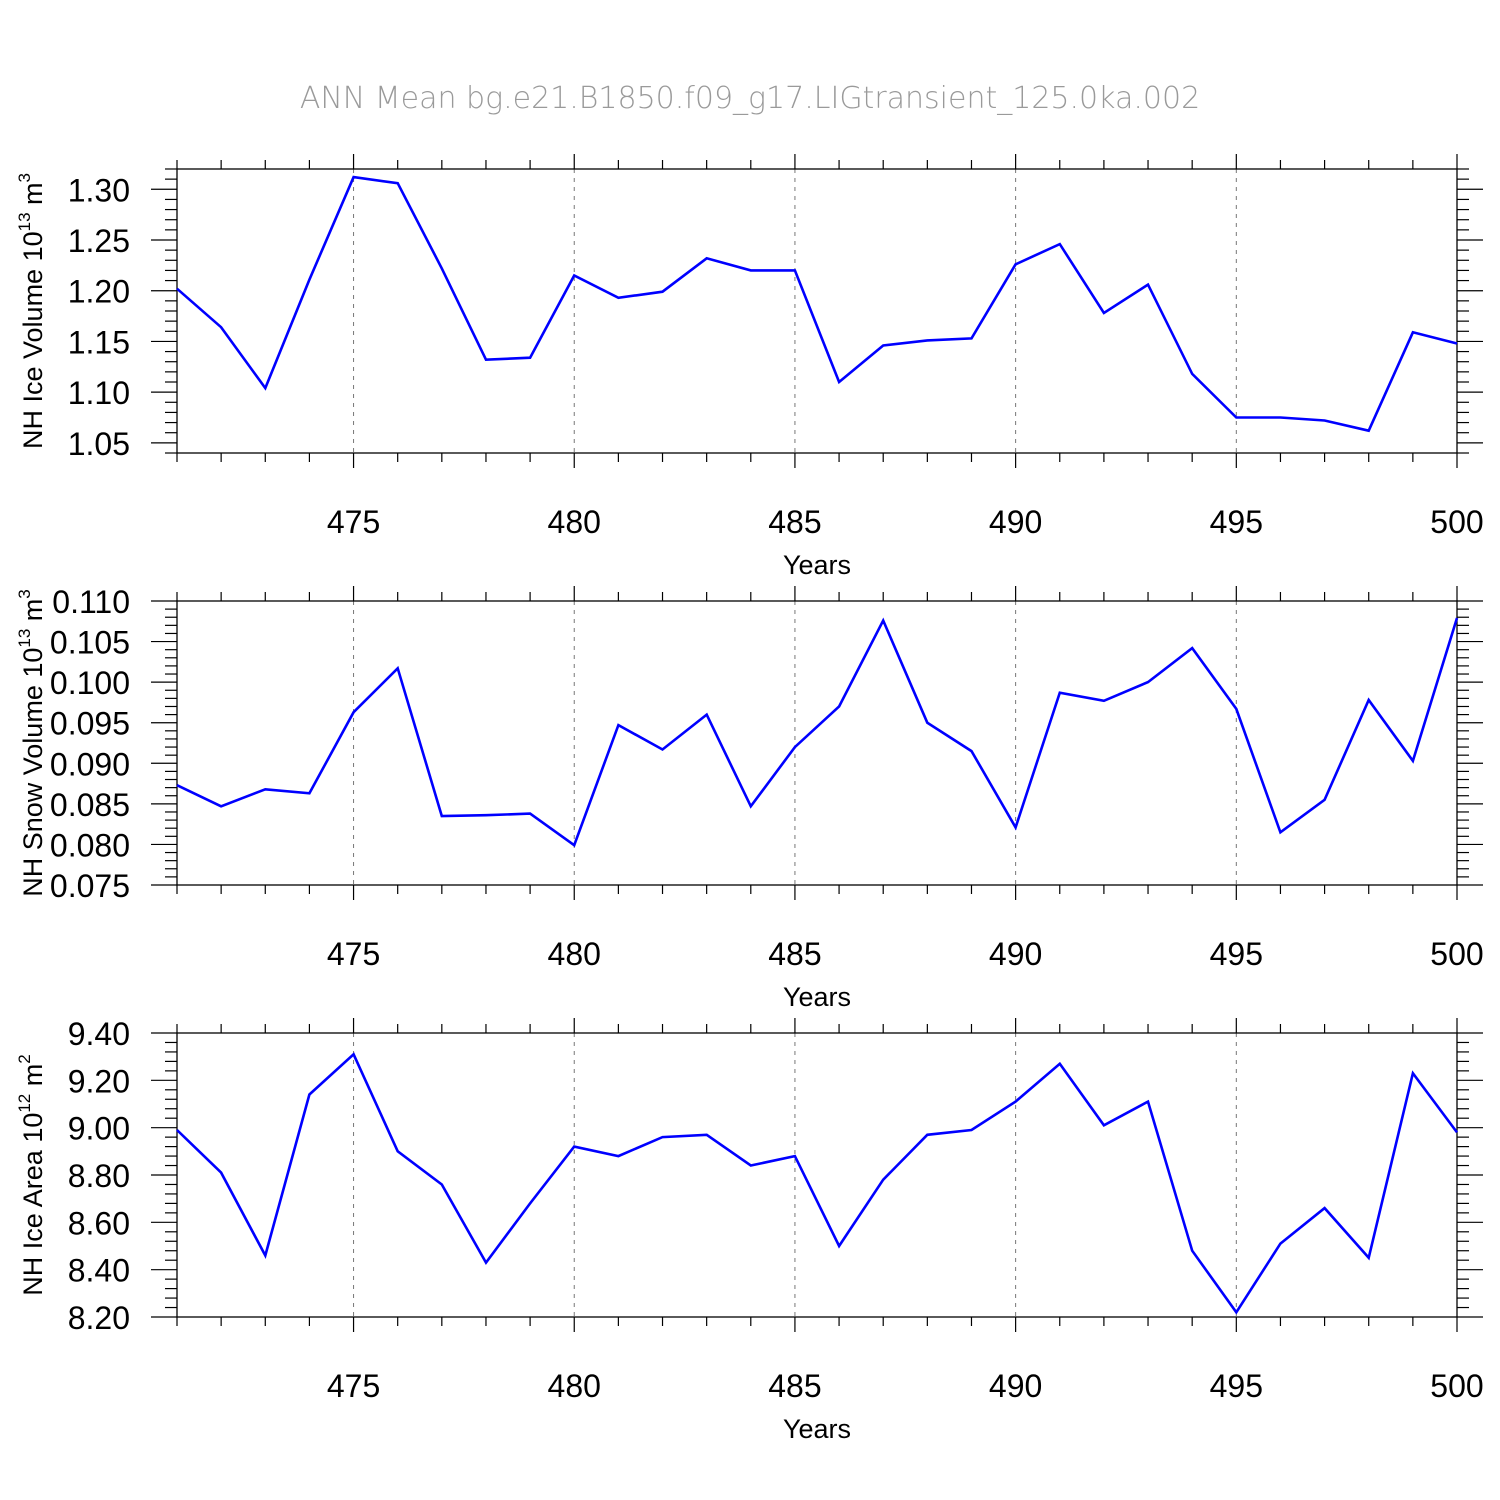  I want to click on y-tick-label: 1.20, so click(99, 292).